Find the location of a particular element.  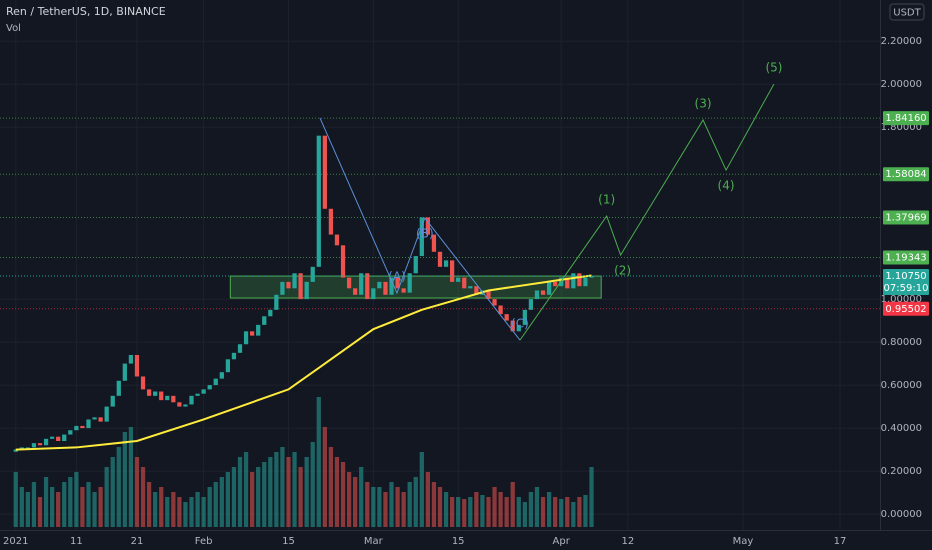

x-tick-label: 12 is located at coordinates (628, 541).